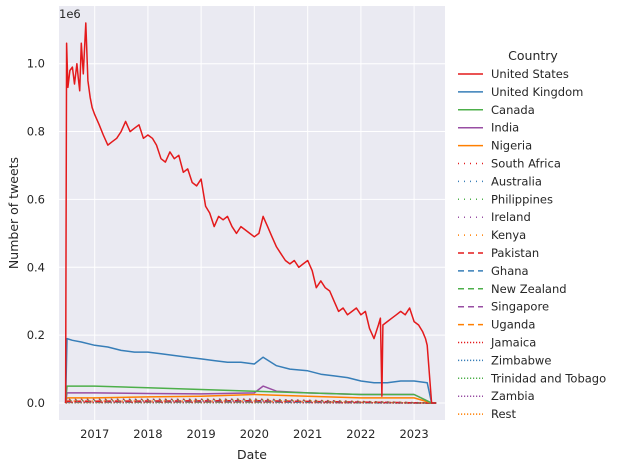 This screenshot has height=471, width=619. I want to click on legend-label: Nigeria, so click(511, 146).